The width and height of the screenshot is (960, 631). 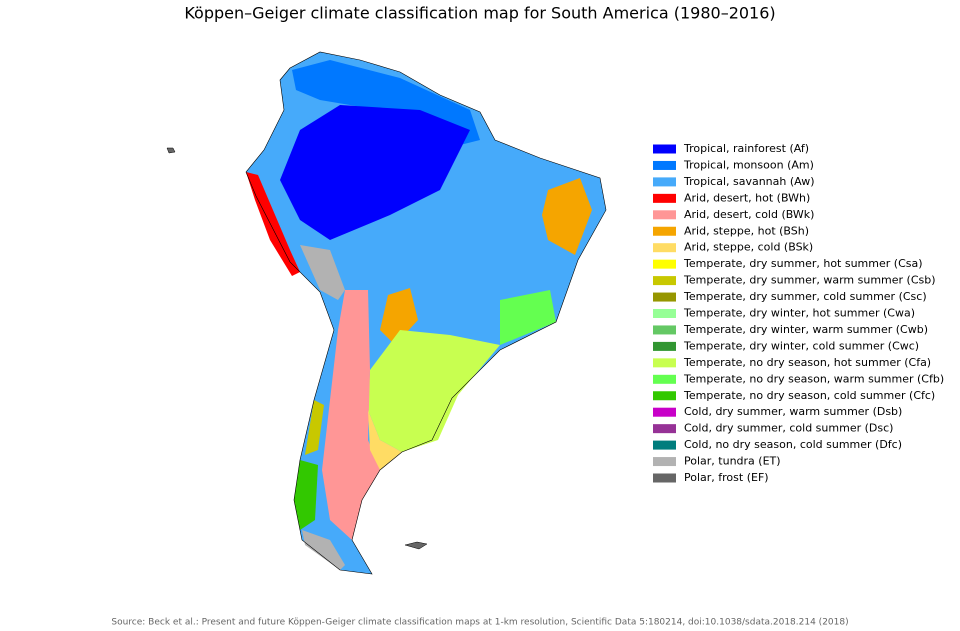 What do you see at coordinates (171, 150) in the screenshot?
I see `galapagos-islands` at bounding box center [171, 150].